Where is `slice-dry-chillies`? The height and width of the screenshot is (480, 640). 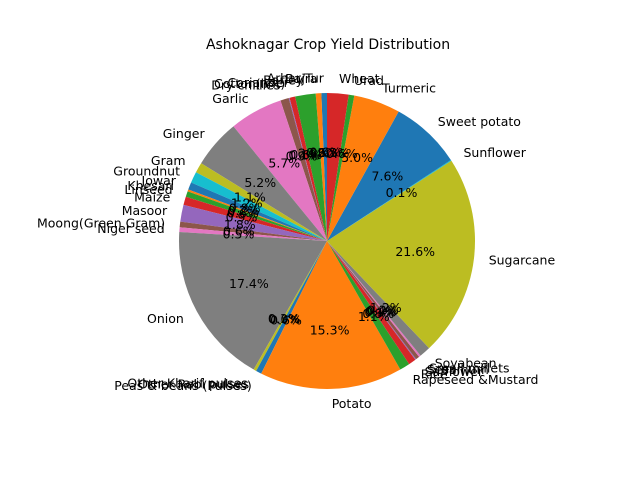
slice-dry-chillies is located at coordinates (303, 169).